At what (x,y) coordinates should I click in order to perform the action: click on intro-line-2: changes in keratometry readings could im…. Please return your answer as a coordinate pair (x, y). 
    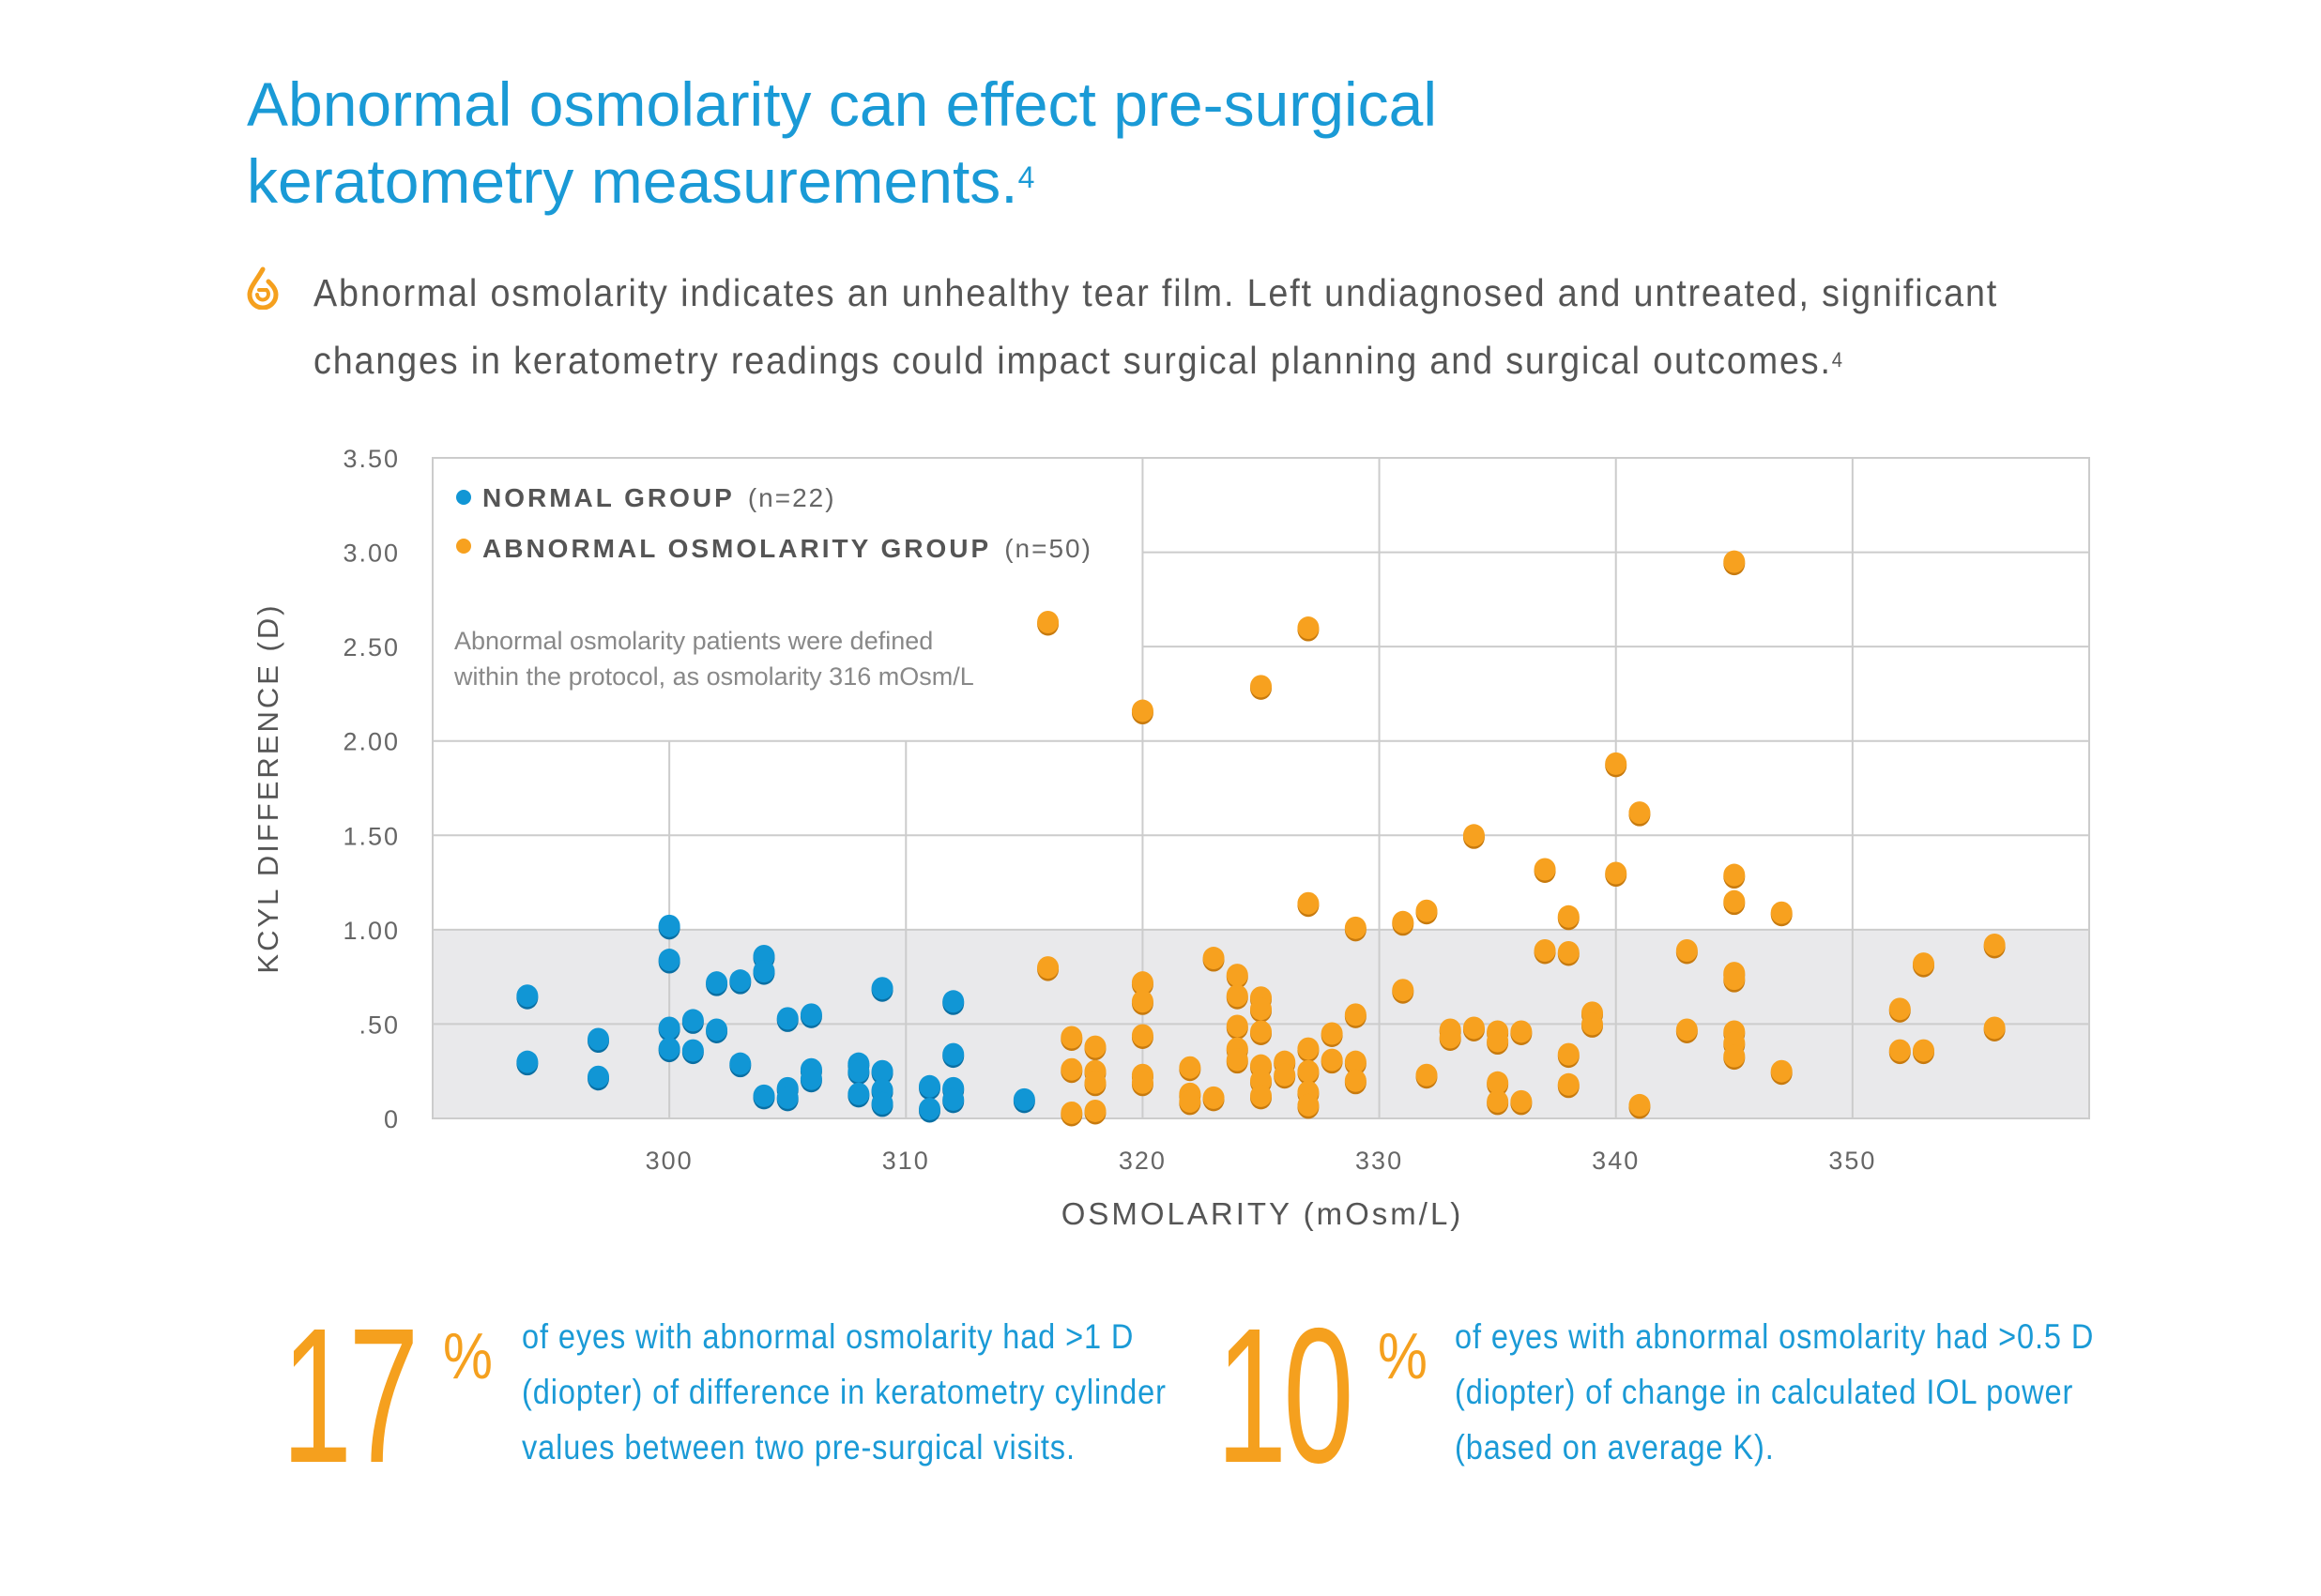
    Looking at the image, I should click on (1072, 360).